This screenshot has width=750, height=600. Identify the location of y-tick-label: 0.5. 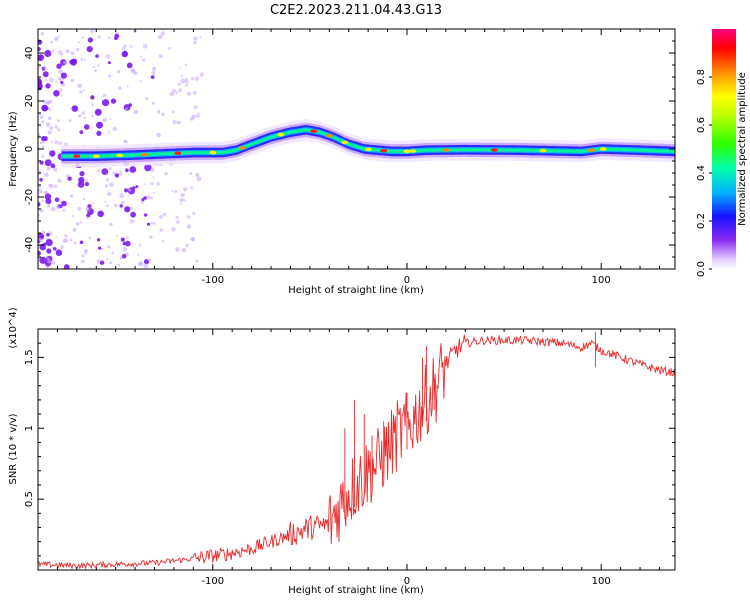
(29, 499).